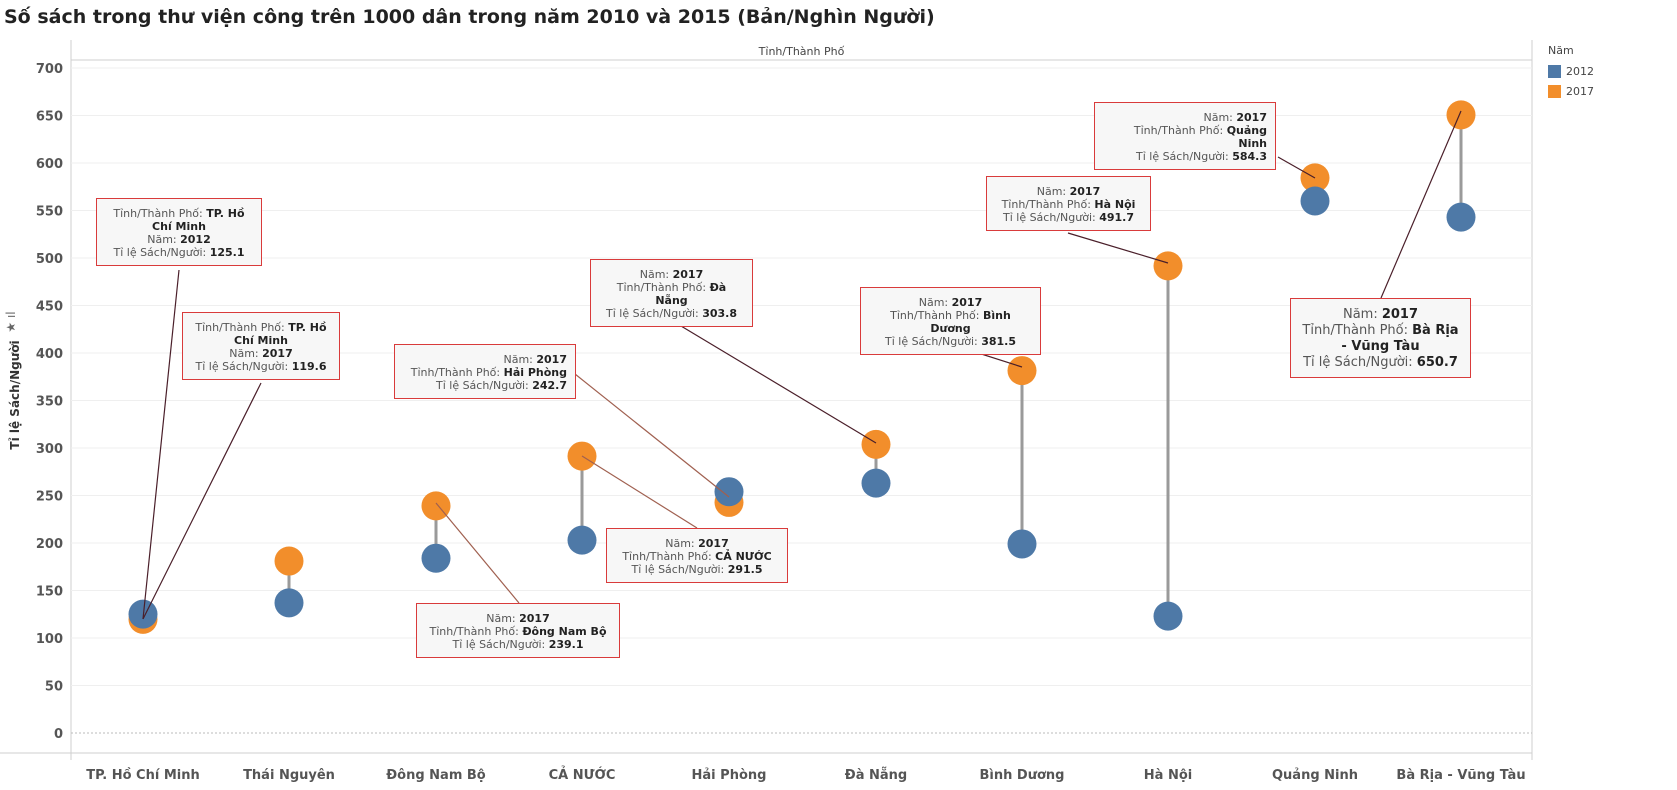 The height and width of the screenshot is (790, 1677). I want to click on x-tick-label: Đà Nẵng, so click(876, 775).